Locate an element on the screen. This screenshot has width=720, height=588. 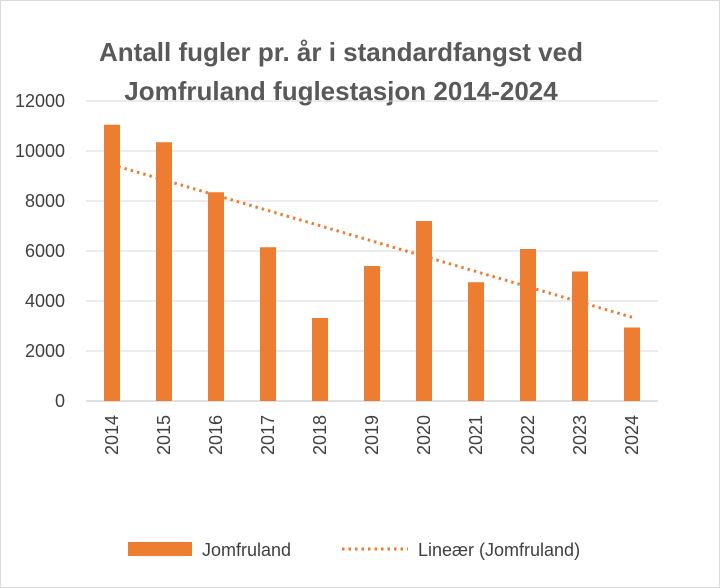
x-tick-label: 2022 is located at coordinates (528, 435).